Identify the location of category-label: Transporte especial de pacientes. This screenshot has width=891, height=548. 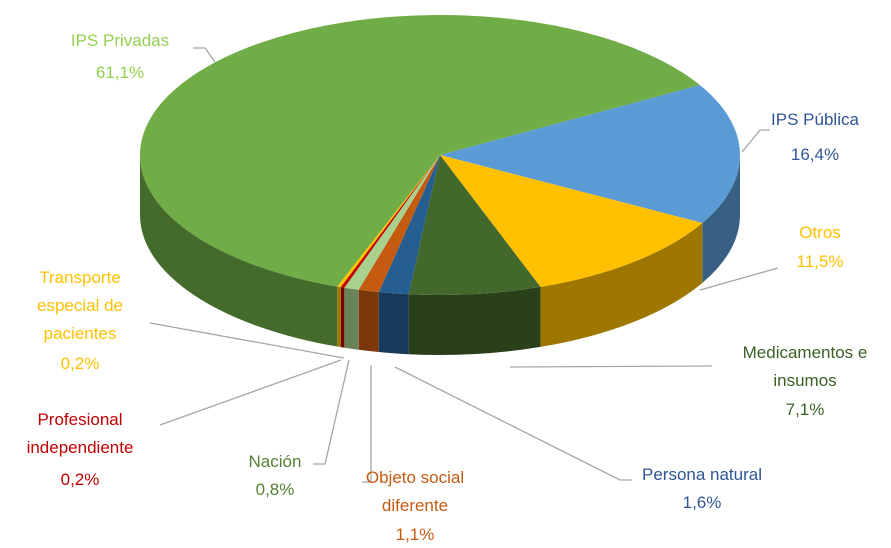
(79, 305).